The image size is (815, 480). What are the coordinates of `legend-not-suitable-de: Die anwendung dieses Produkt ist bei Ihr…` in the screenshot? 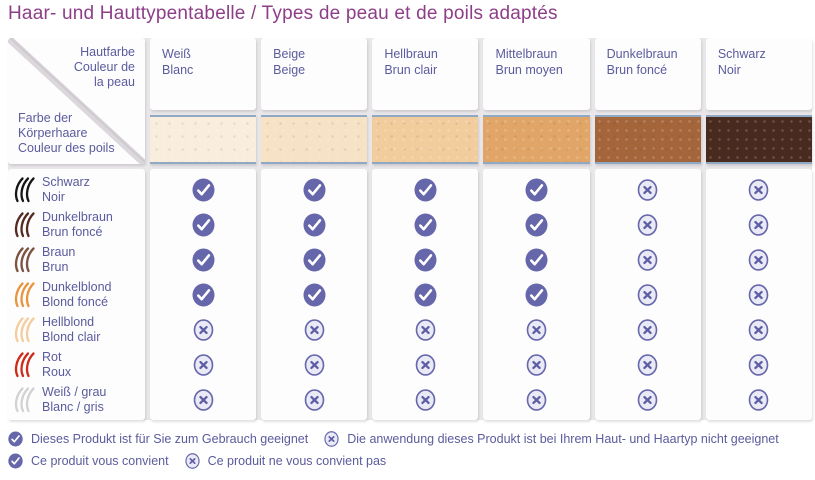 It's located at (563, 439).